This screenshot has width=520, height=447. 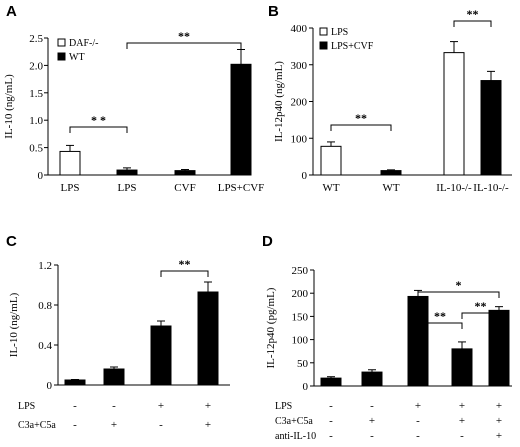 I want to click on panel-b-y-tick-label: 200, so click(x=299, y=103).